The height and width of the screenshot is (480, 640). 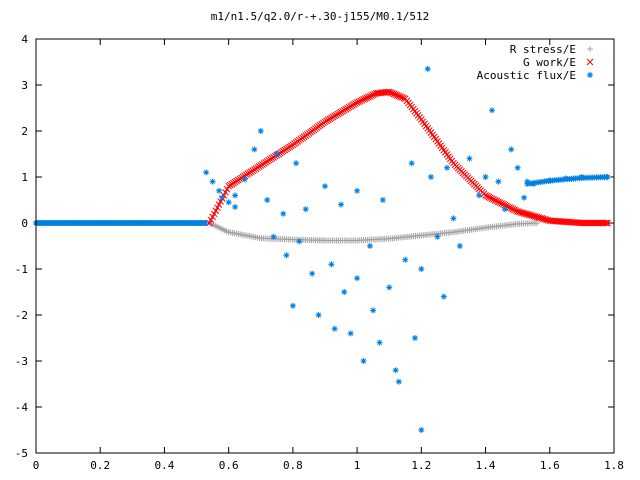 I want to click on r-stress-point, so click(x=536, y=223).